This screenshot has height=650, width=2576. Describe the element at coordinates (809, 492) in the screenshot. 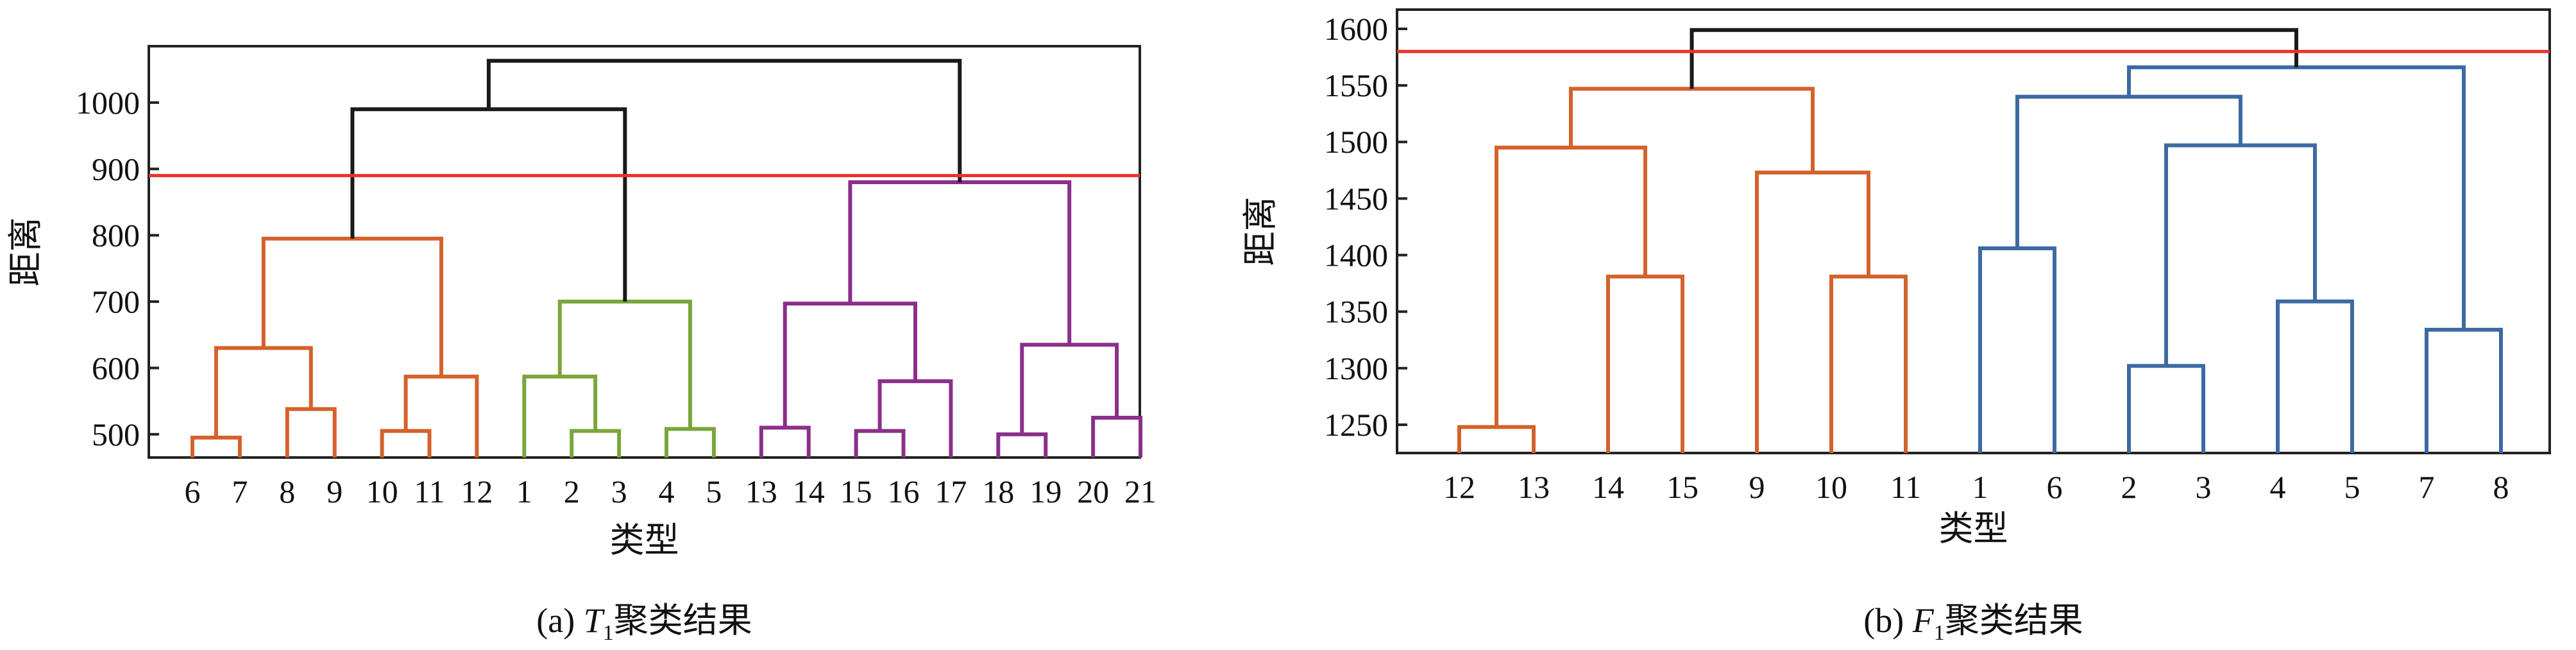

I see `leaf-label: 14` at that location.